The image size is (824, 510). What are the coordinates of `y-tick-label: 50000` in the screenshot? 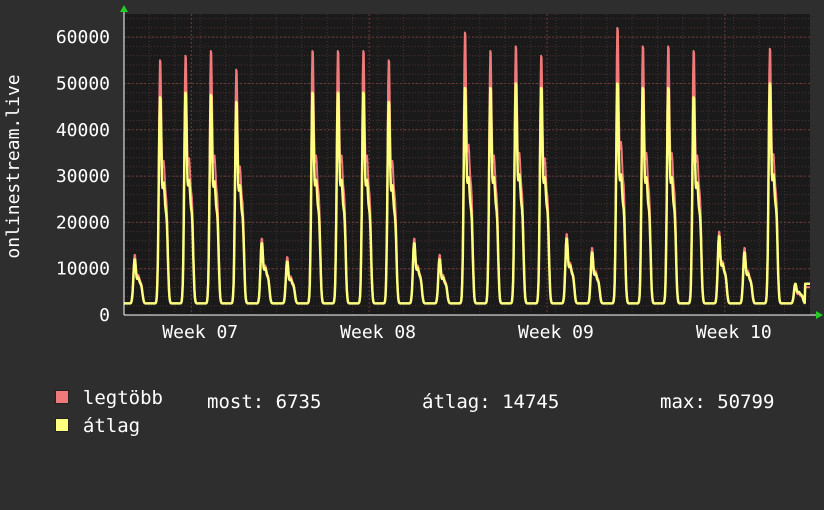 It's located at (83, 83).